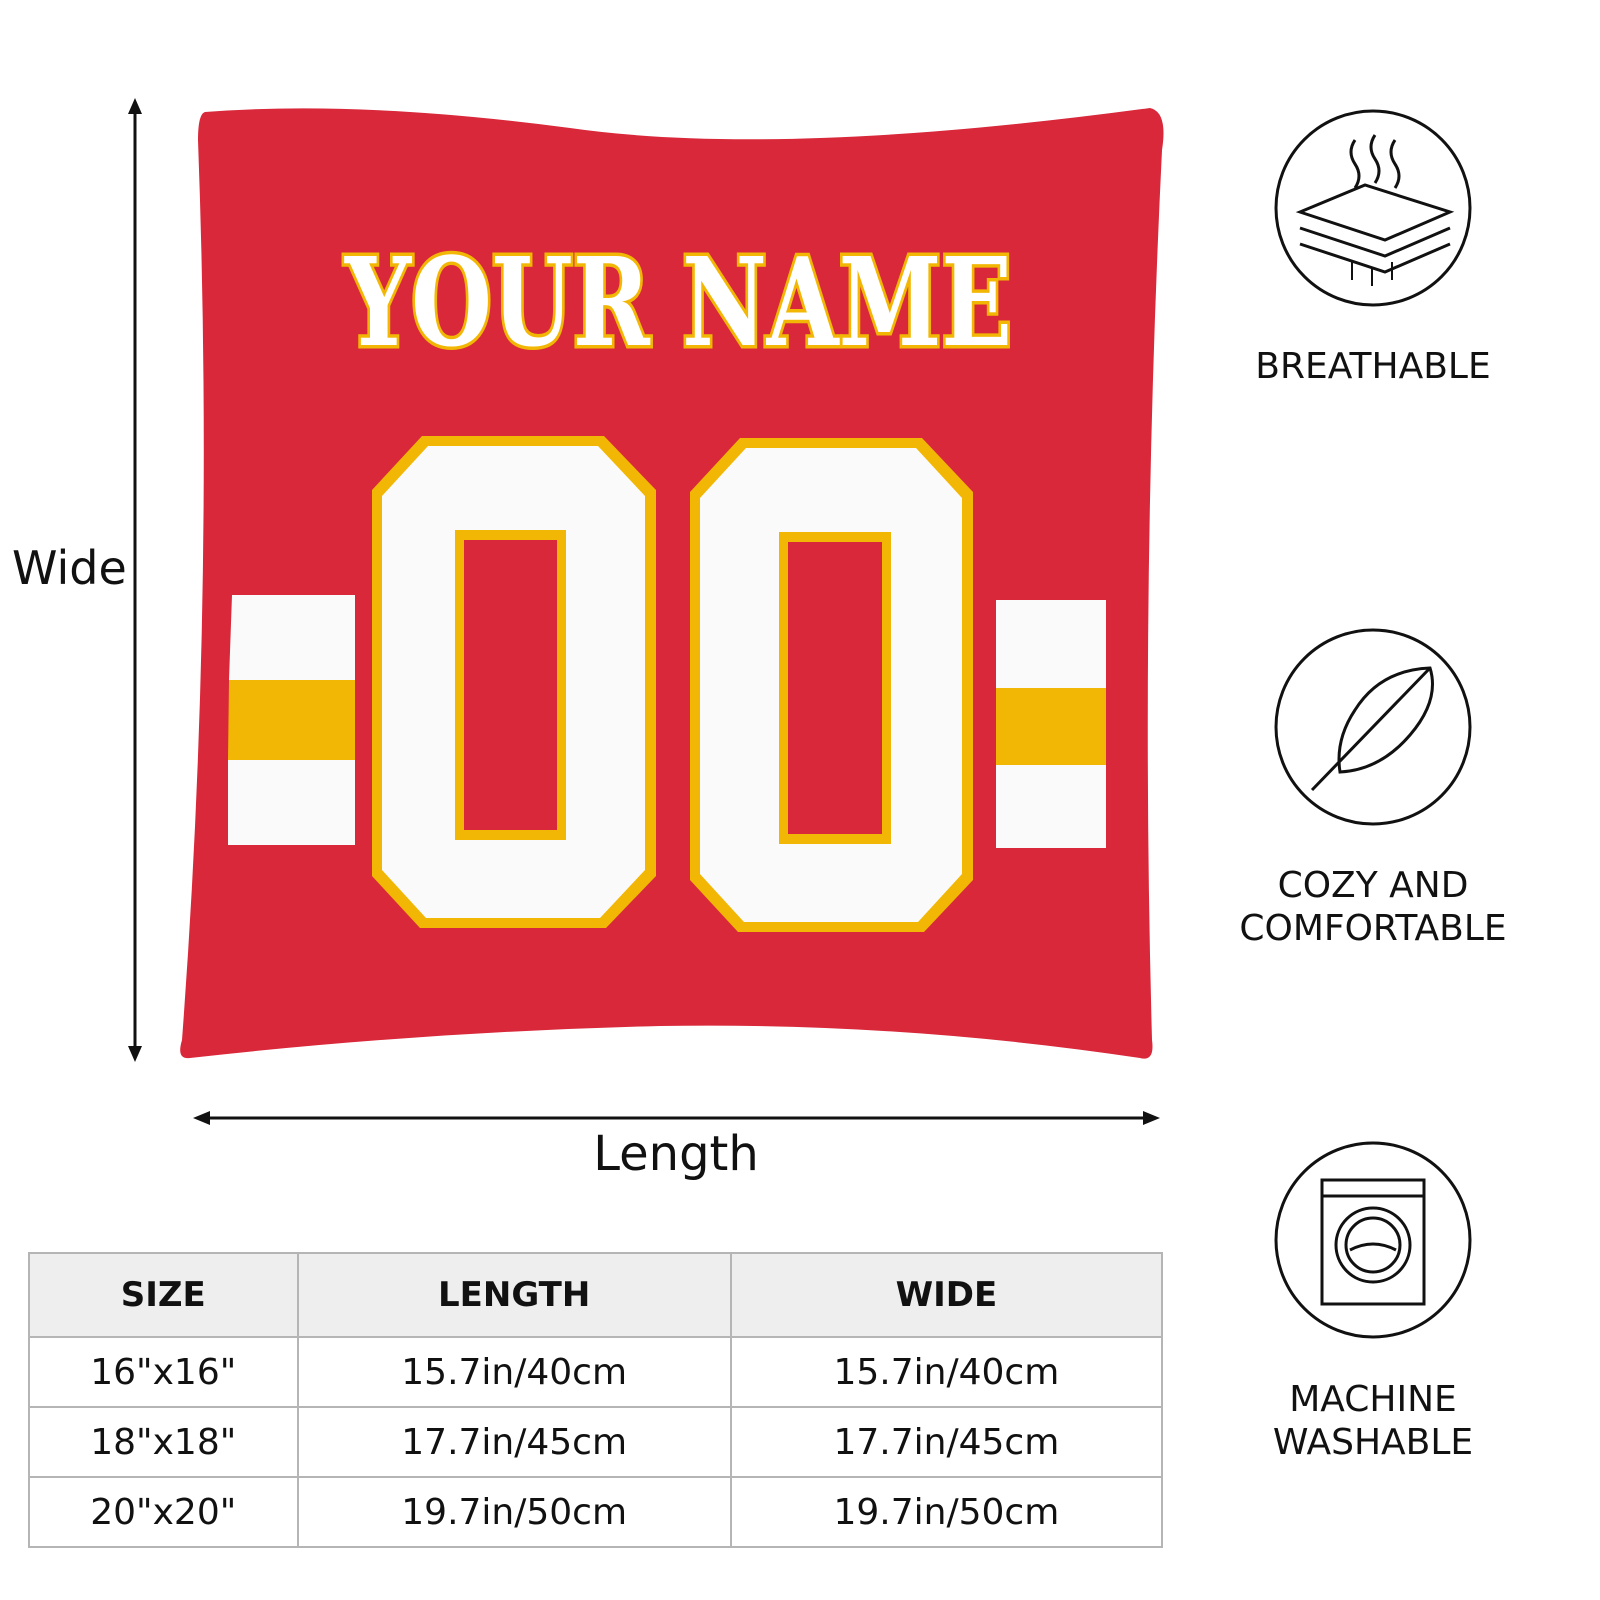  I want to click on length-dimension-arrow, so click(676, 1118).